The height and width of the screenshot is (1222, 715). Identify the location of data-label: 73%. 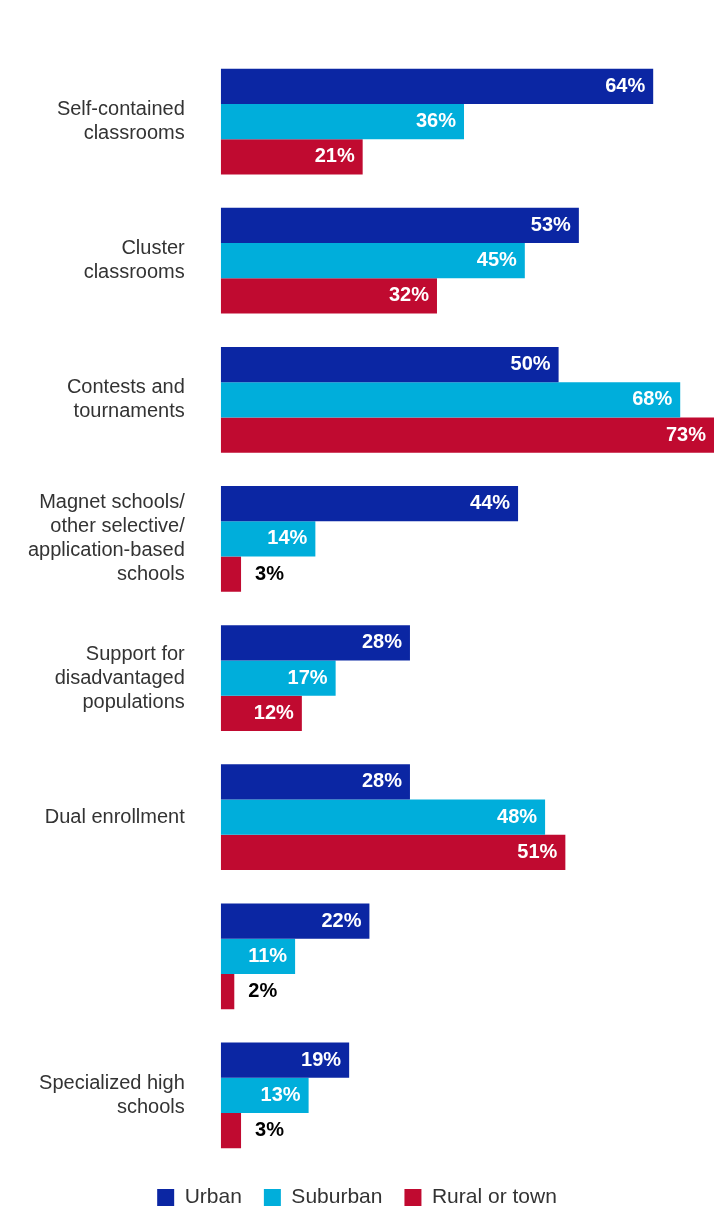
(686, 433).